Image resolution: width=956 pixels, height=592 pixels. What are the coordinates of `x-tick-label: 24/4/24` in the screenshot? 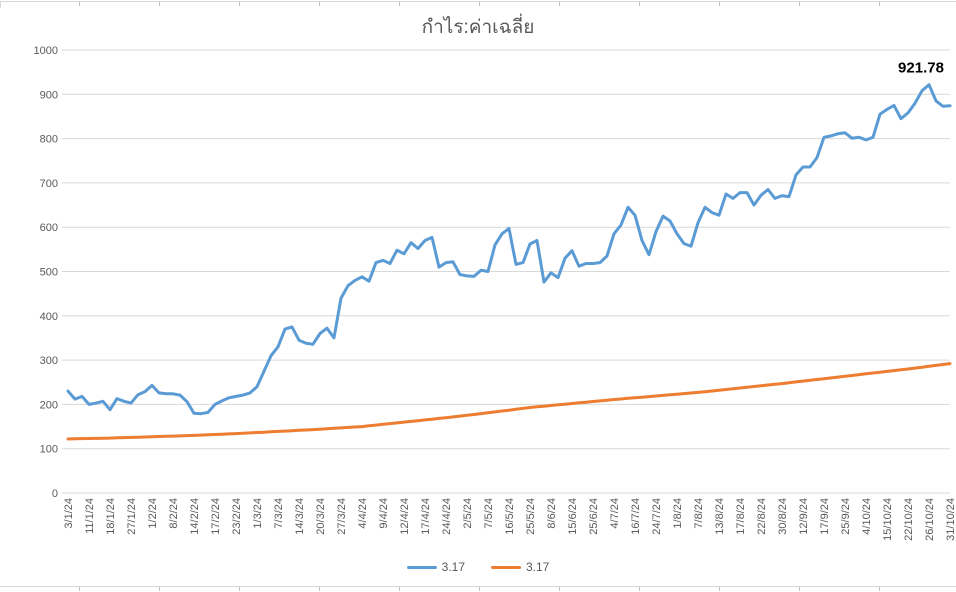 It's located at (447, 516).